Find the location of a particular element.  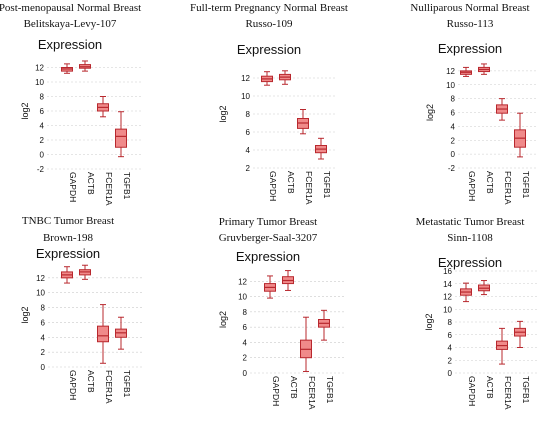

panel-title: Post-menopausal Normal Breast is located at coordinates (70, 8).